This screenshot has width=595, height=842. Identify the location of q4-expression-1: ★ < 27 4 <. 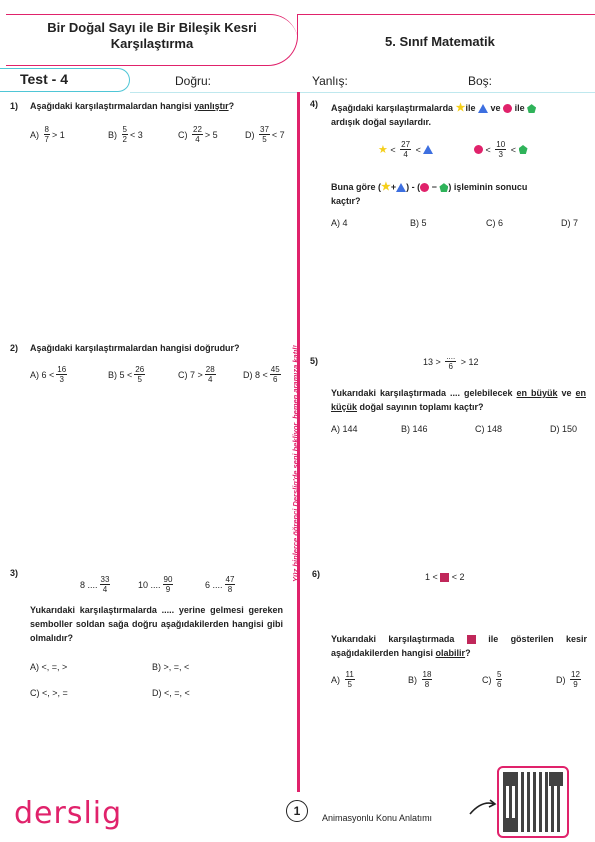
(406, 149).